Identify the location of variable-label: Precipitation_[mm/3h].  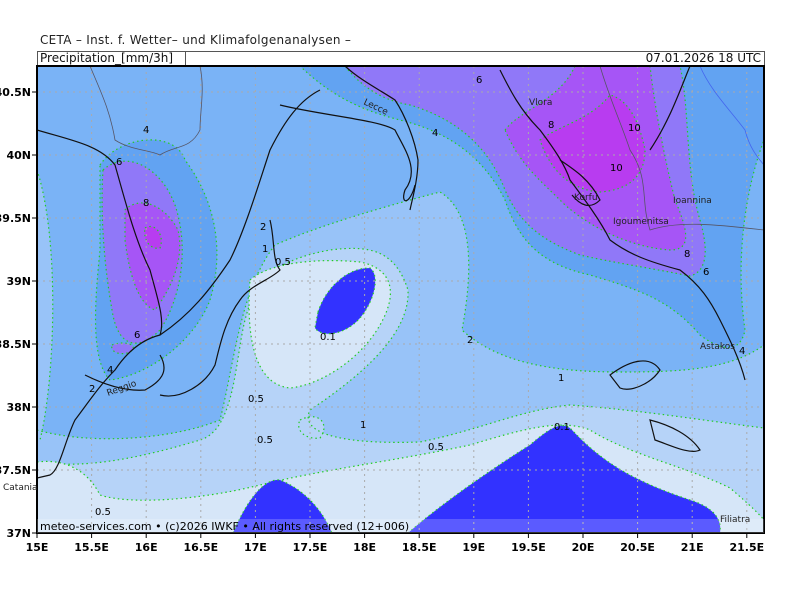
(107, 58).